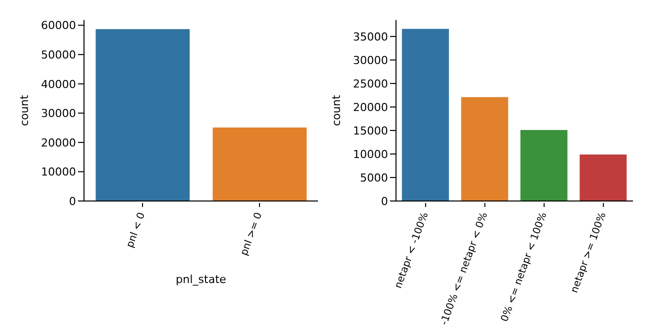 This screenshot has height=335, width=645. Describe the element at coordinates (525, 267) in the screenshot. I see `x-tick-label: 0% <= netapr < 100%` at that location.